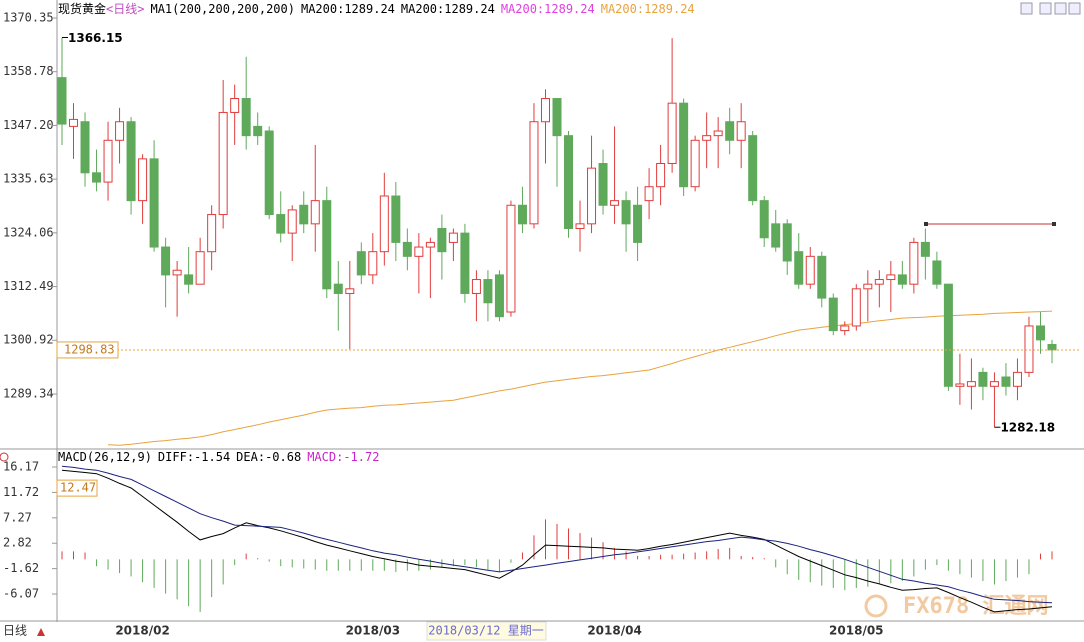 The width and height of the screenshot is (1084, 642). I want to click on period-label: 日线, so click(15, 631).